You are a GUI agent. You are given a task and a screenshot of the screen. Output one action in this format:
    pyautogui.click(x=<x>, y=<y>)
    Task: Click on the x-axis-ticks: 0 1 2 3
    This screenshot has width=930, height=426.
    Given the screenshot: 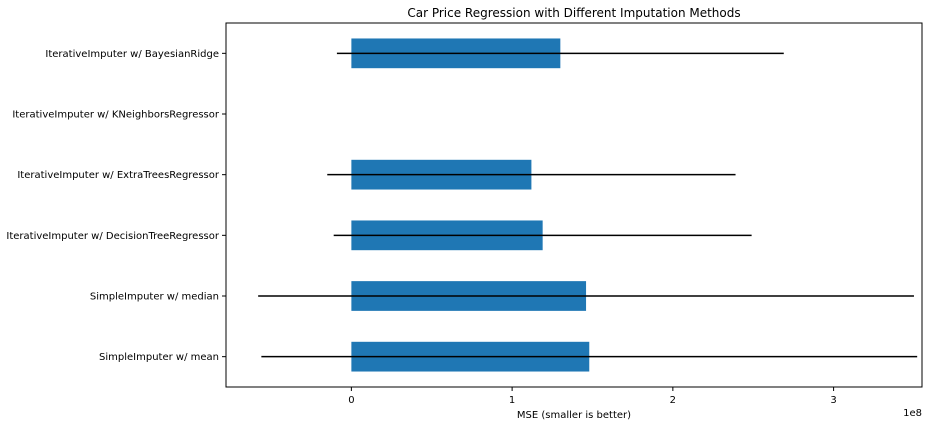 What is the action you would take?
    pyautogui.click(x=592, y=396)
    